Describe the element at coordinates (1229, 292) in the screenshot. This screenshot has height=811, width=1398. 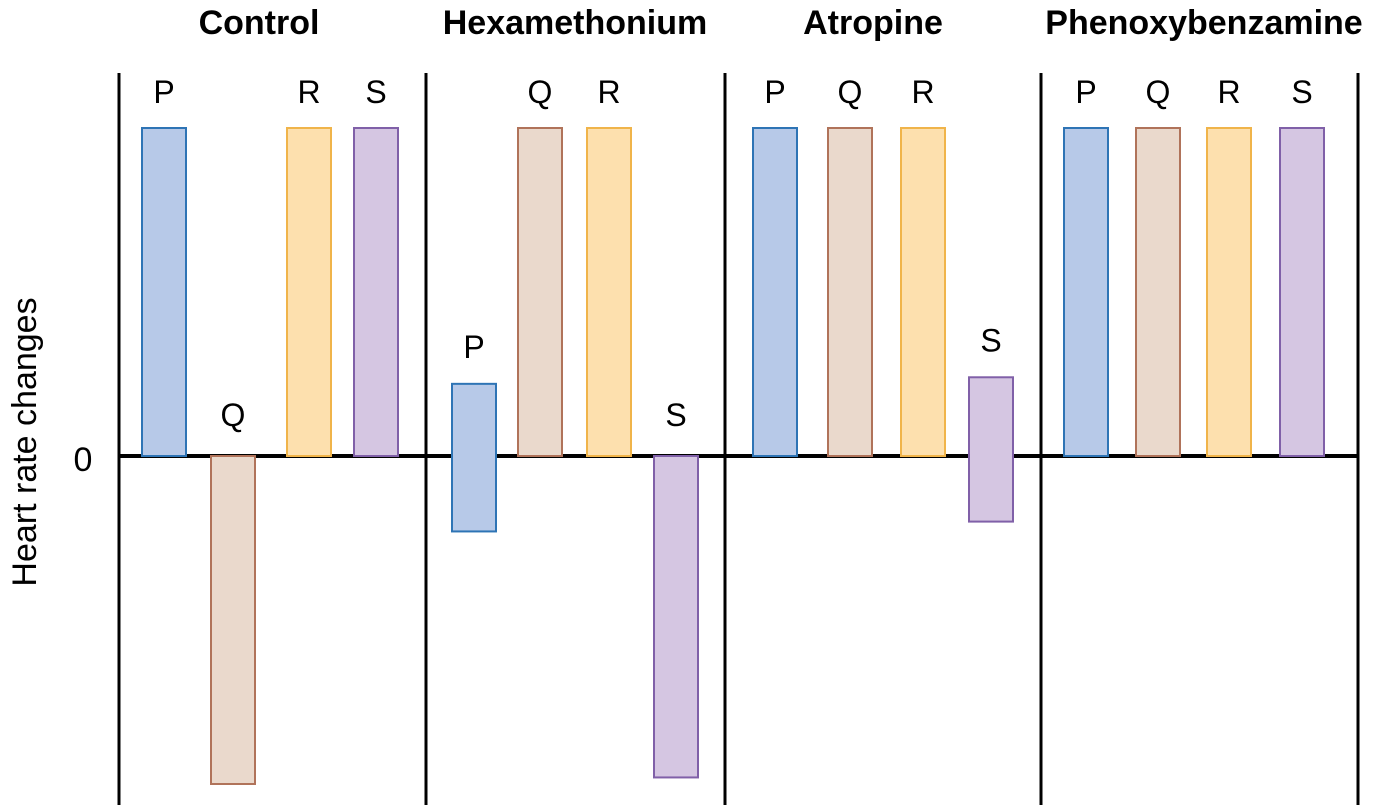
I see `bar-phenoxybenzamine-r` at that location.